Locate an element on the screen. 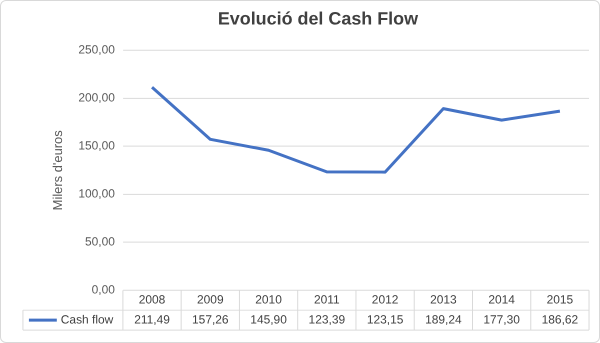  data-label: 123,39 is located at coordinates (327, 319).